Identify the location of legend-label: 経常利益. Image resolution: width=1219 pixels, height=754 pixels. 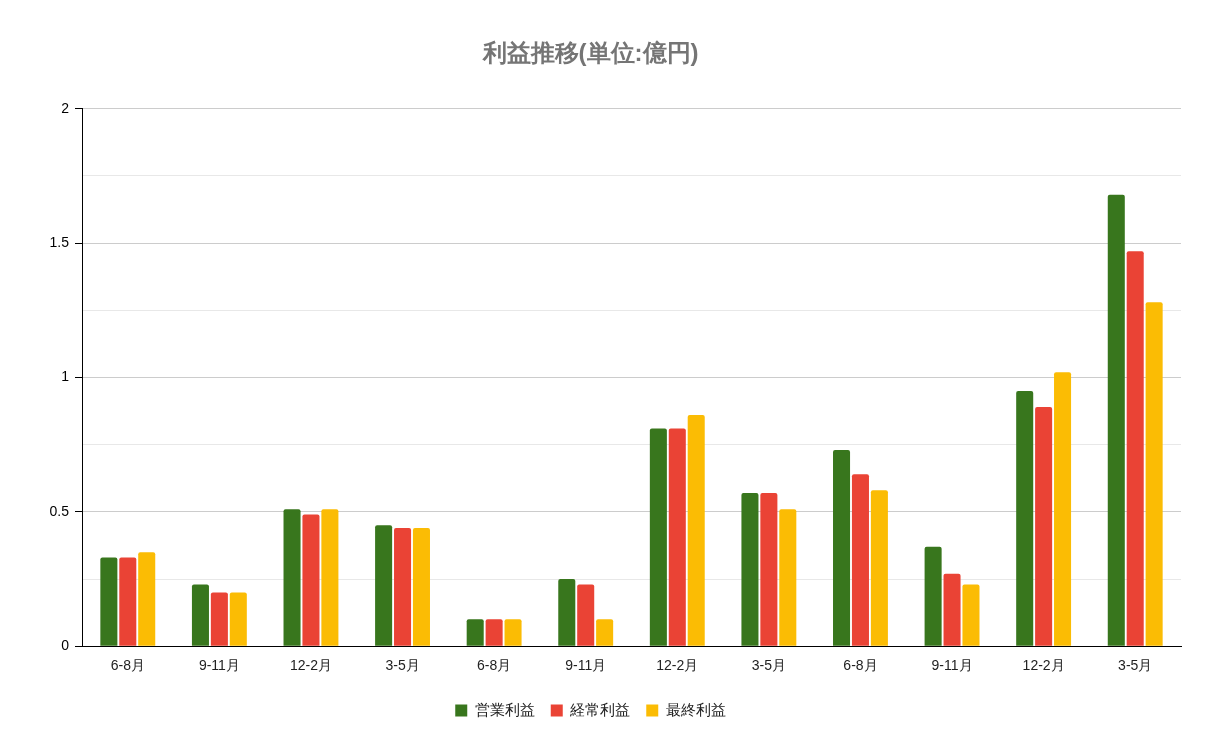
(600, 709).